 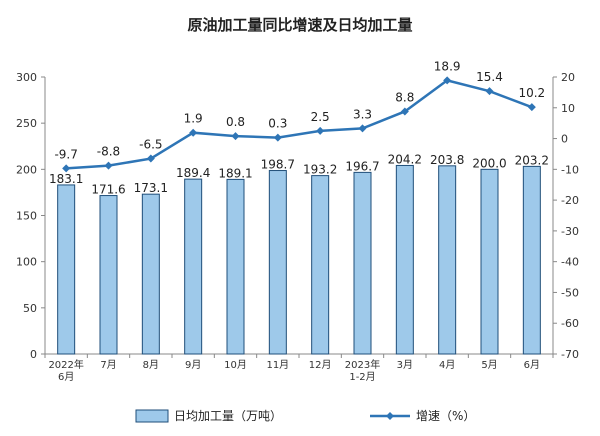 I want to click on x-tick-label-line: 8月, so click(x=151, y=365).